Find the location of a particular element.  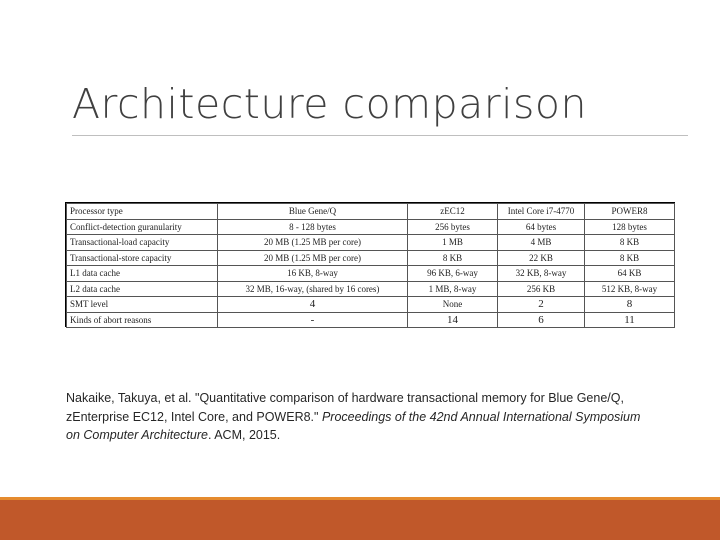

table-cell: 1 MB, 8-way is located at coordinates (452, 288).